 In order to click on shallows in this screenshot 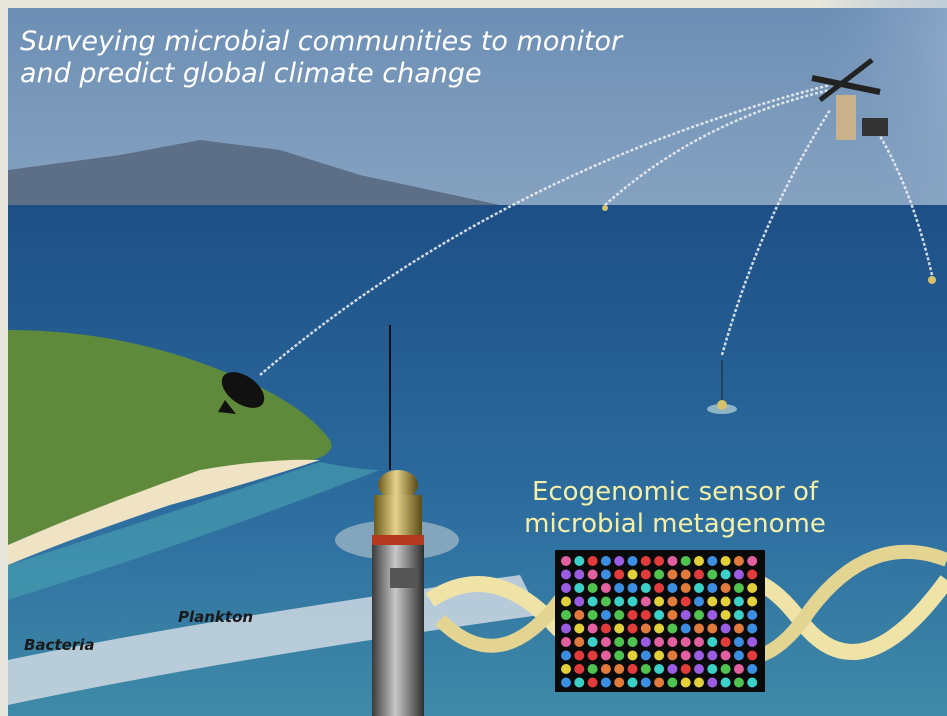, I will do `click(194, 531)`.